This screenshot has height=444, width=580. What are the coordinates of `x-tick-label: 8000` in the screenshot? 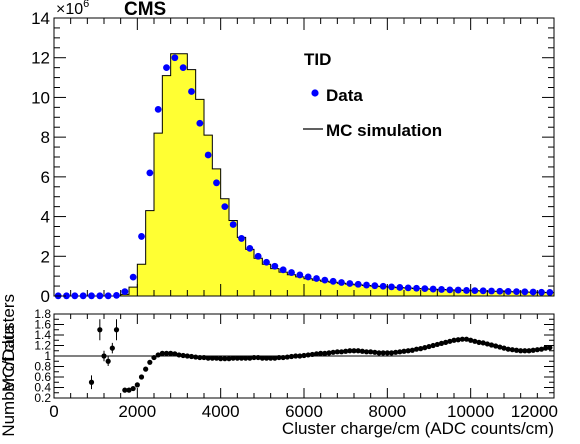 It's located at (387, 411).